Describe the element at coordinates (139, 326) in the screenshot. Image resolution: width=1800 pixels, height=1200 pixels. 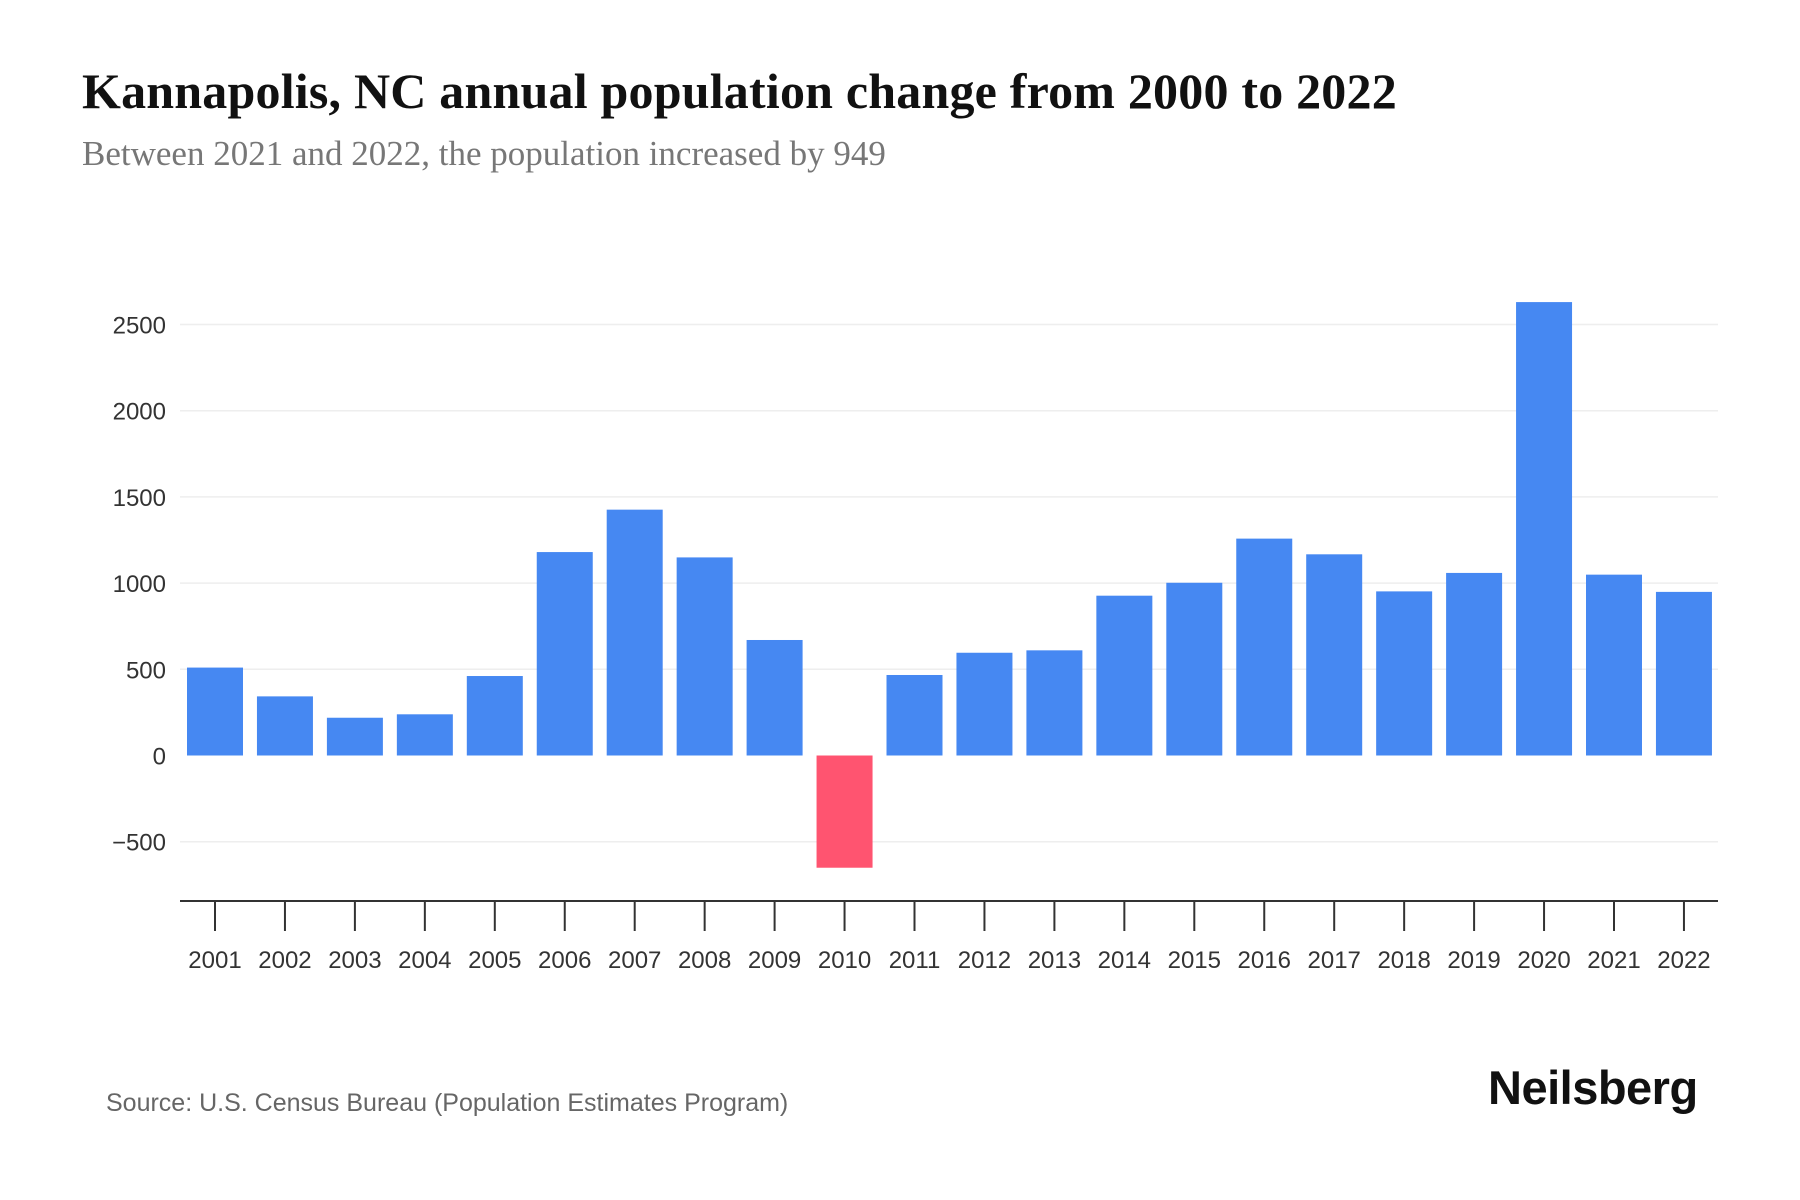
I see `y-tick-label: 2500` at that location.